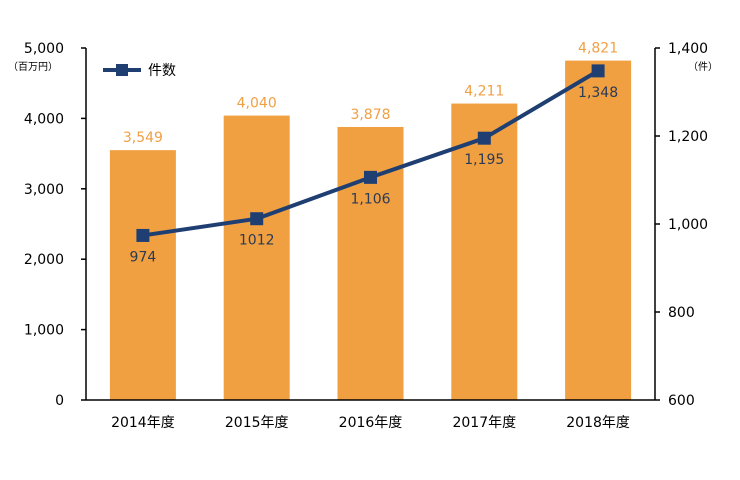 This screenshot has width=740, height=480. What do you see at coordinates (55, 225) in the screenshot?
I see `left-axis-ticks: 0 1,000 2,000 3,000 4,000 5,000` at bounding box center [55, 225].